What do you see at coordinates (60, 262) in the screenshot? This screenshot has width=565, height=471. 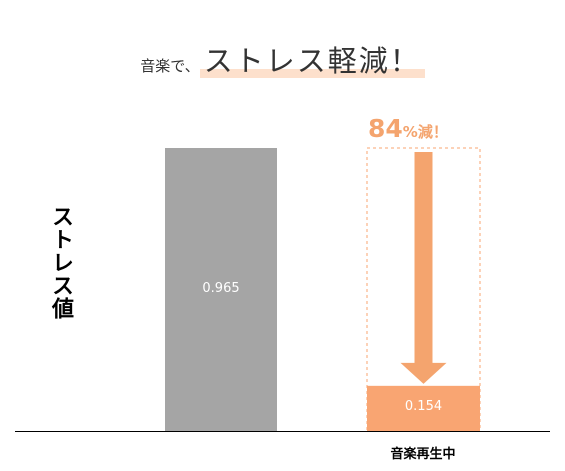 I see `y-axis-label: ストレス値` at bounding box center [60, 262].